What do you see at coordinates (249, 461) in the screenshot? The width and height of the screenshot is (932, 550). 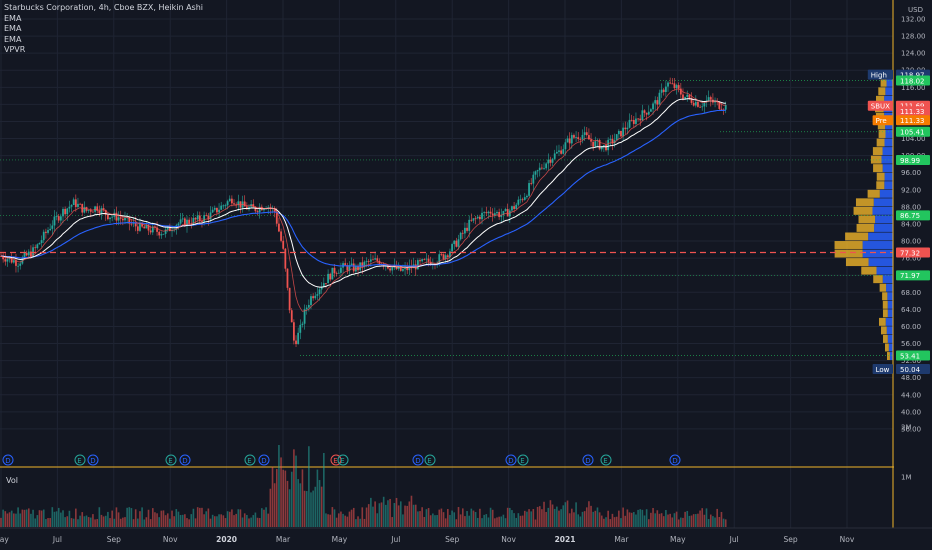 I see `event-marker-letter: E` at bounding box center [249, 461].